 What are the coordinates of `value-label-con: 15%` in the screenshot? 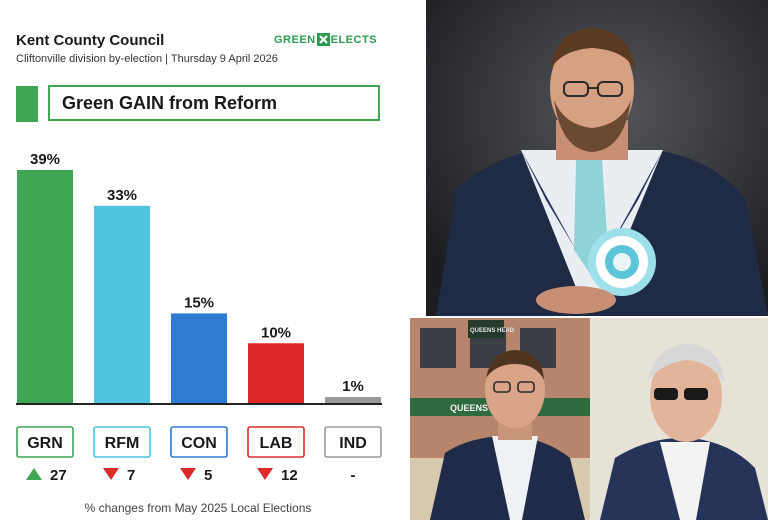 It's located at (199, 302).